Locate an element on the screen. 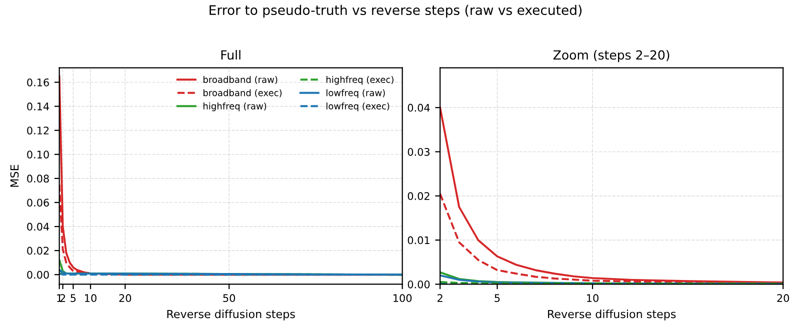  y-tick-label: 0.12 is located at coordinates (38, 130).